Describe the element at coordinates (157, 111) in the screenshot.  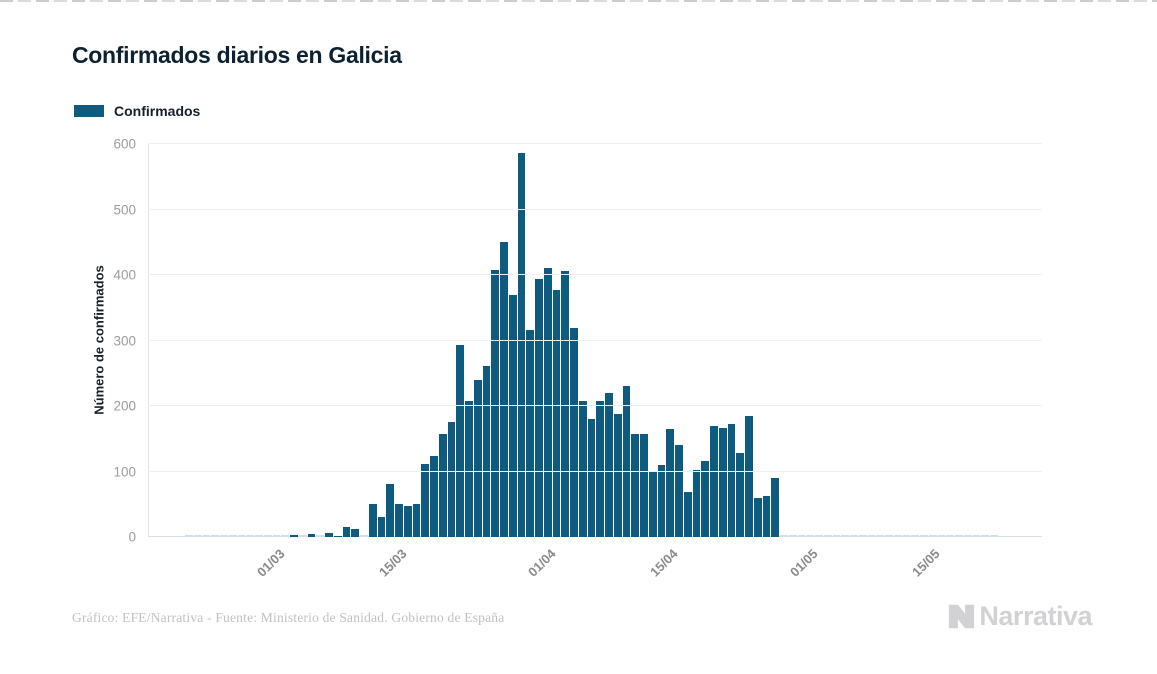
I see `legend-label: Confirmados` at that location.